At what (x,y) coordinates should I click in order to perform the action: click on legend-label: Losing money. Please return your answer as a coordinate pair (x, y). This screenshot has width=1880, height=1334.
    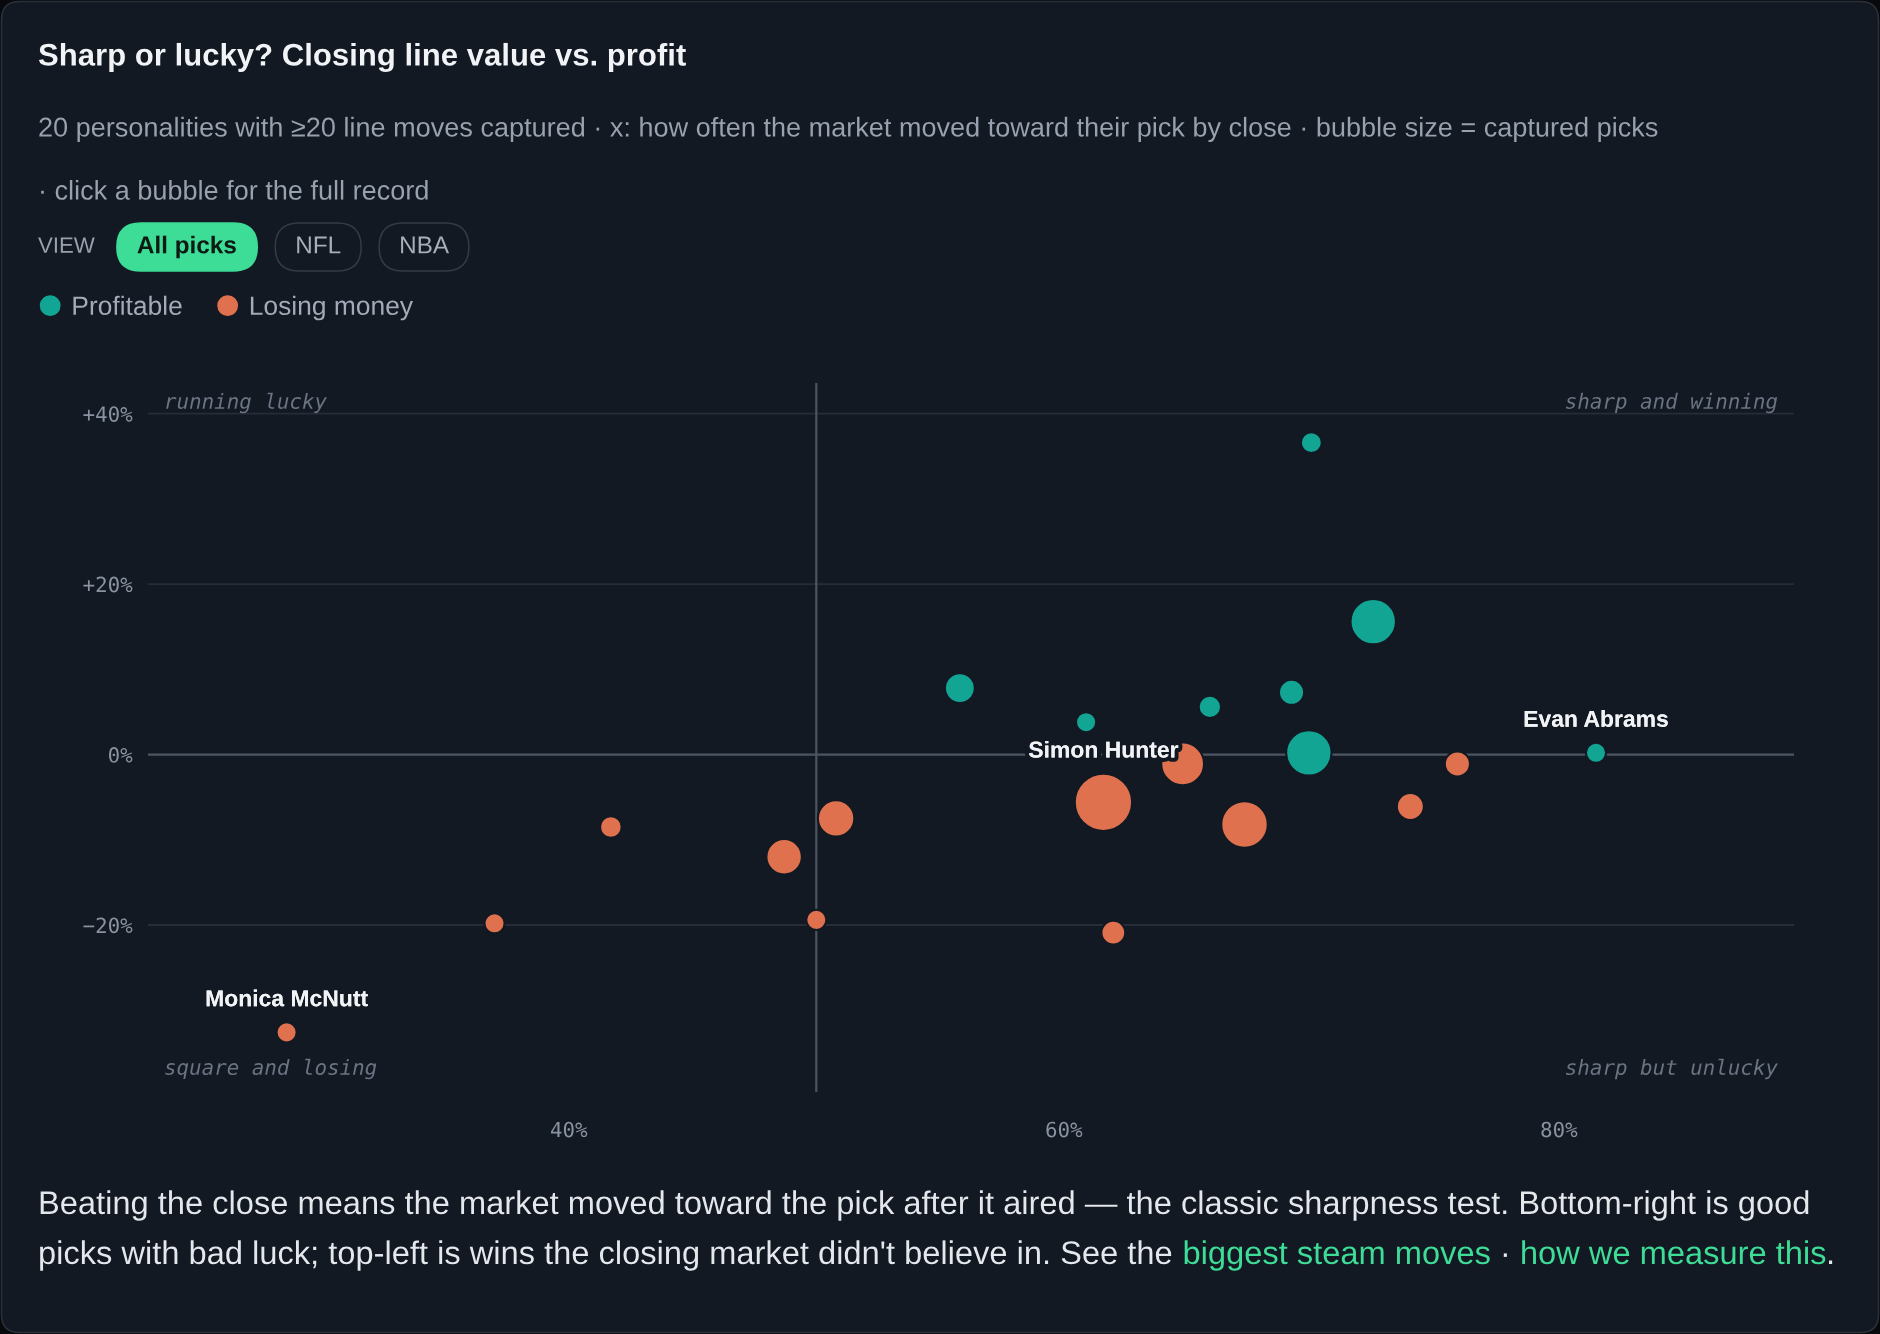
    Looking at the image, I should click on (331, 308).